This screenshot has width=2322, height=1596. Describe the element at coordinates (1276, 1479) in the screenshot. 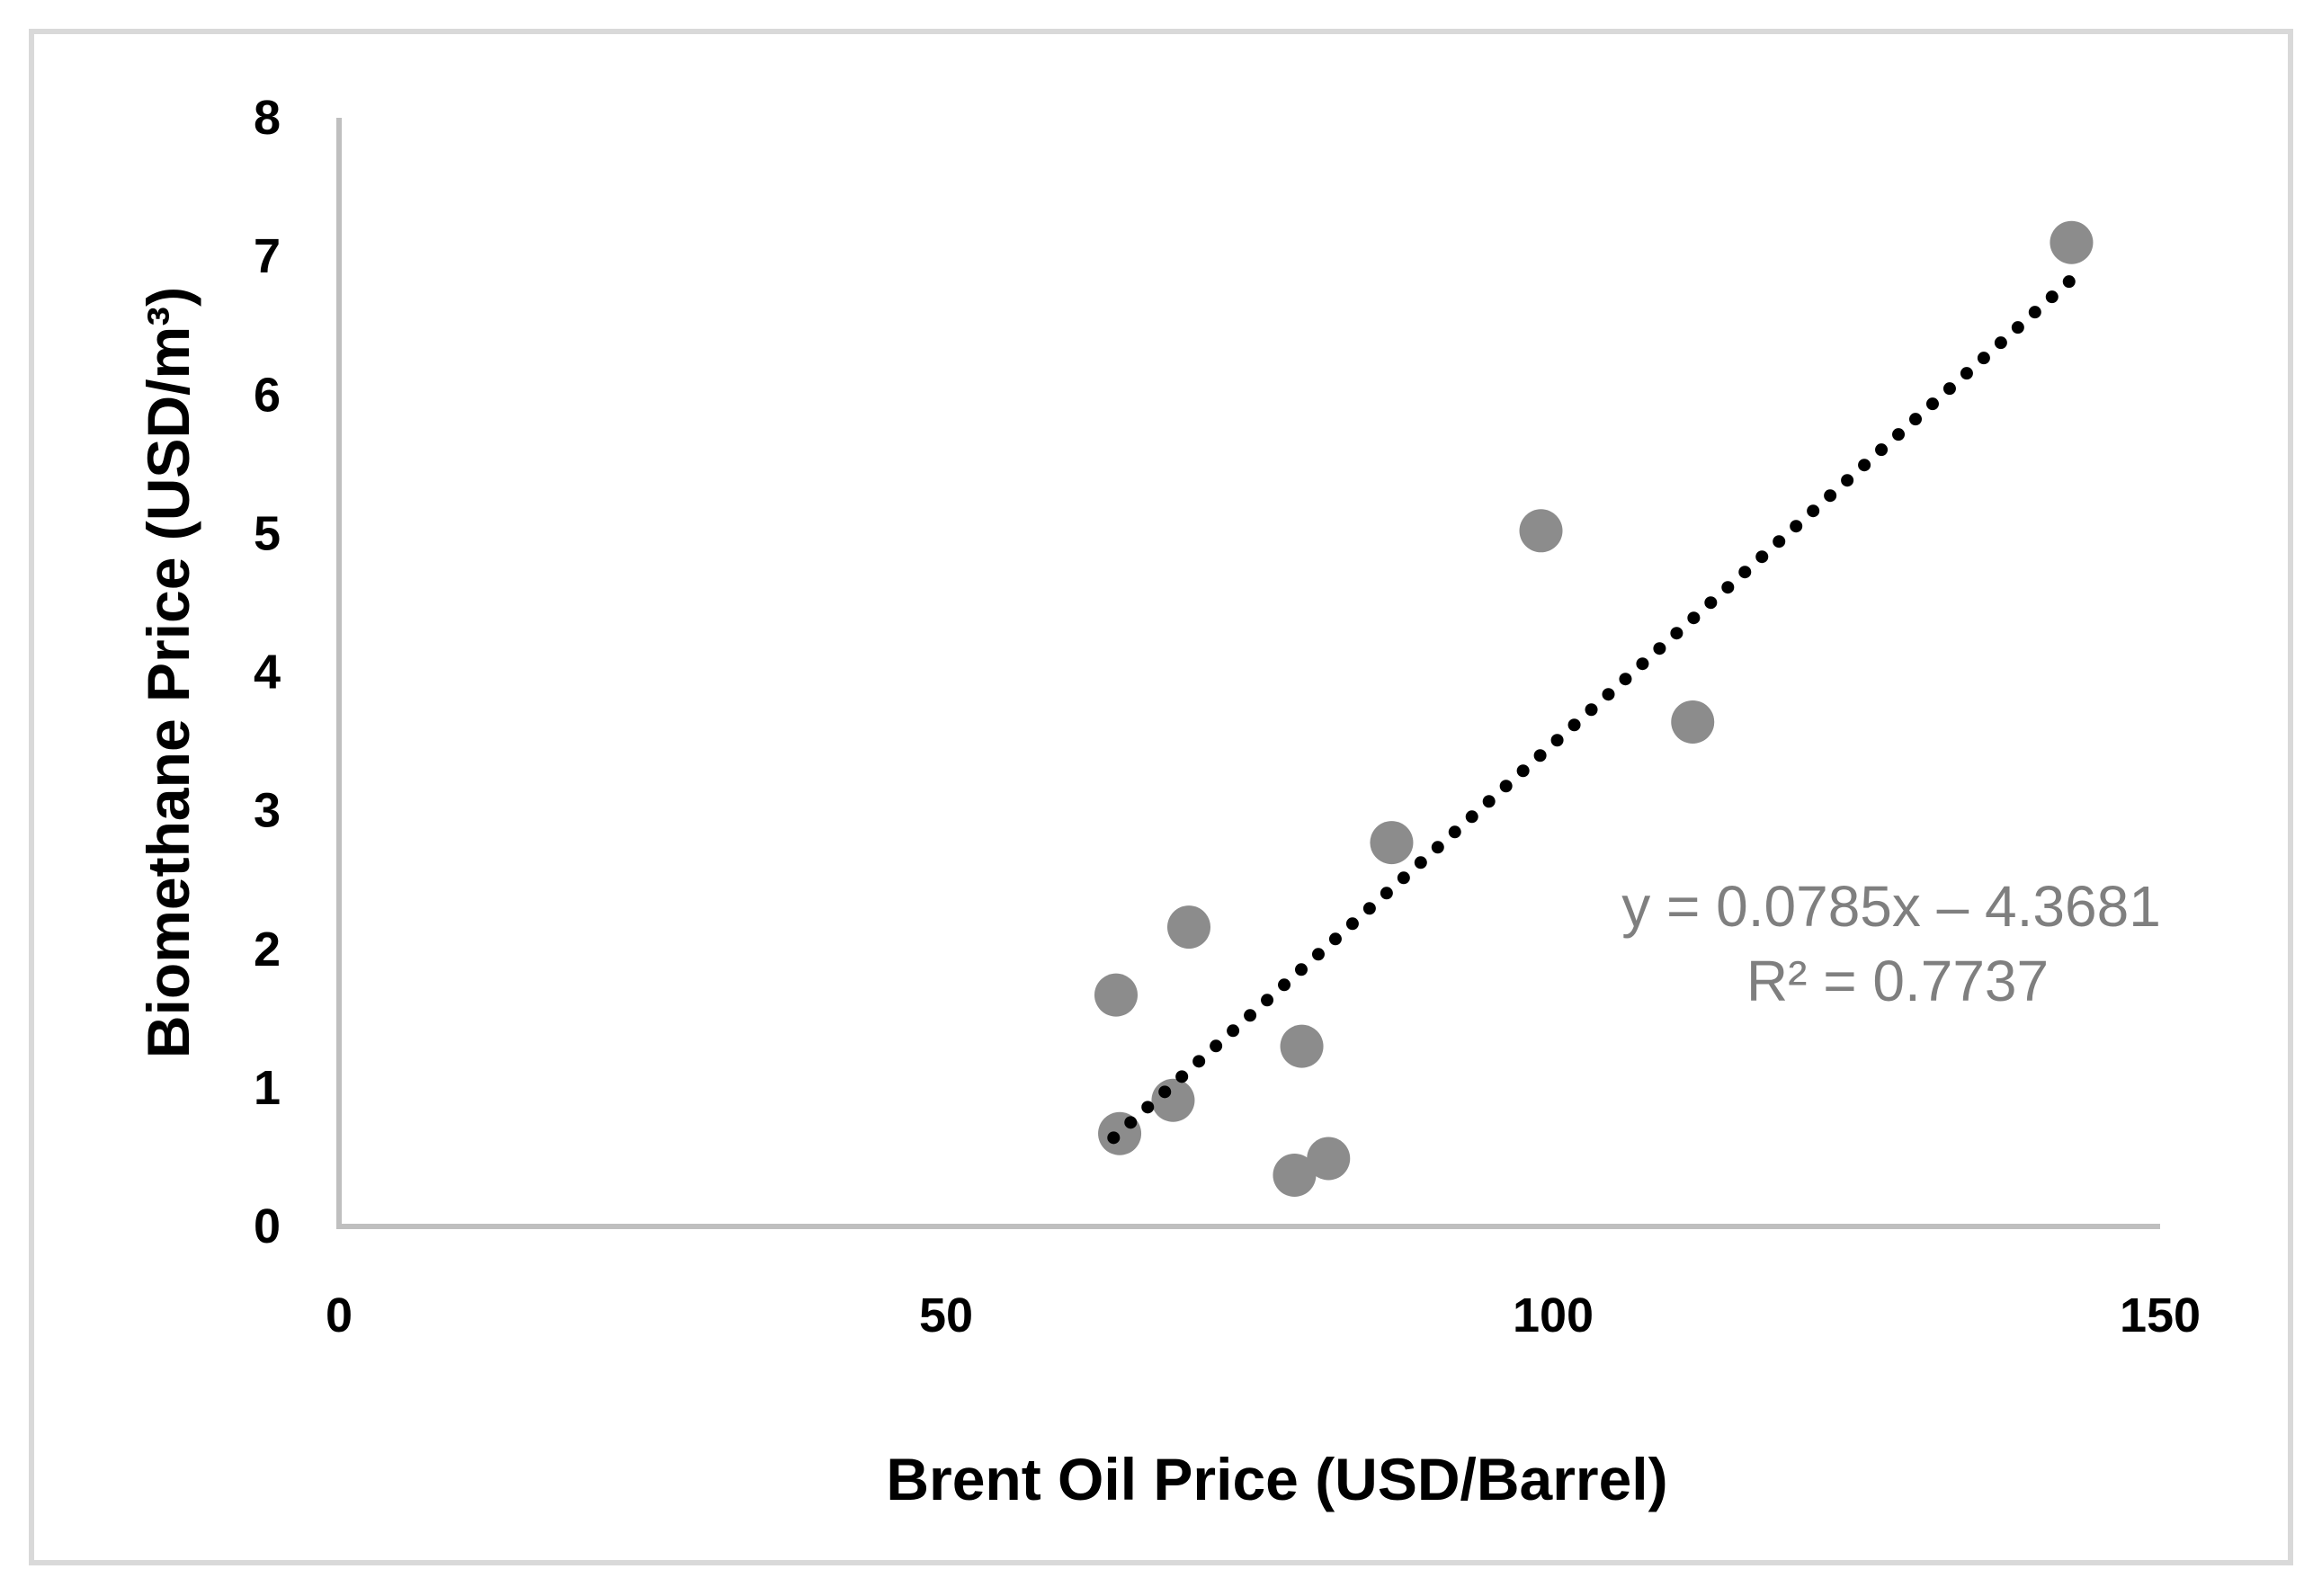

I see `x-axis-title: Brent Oil Price (USD/Barrel)` at that location.